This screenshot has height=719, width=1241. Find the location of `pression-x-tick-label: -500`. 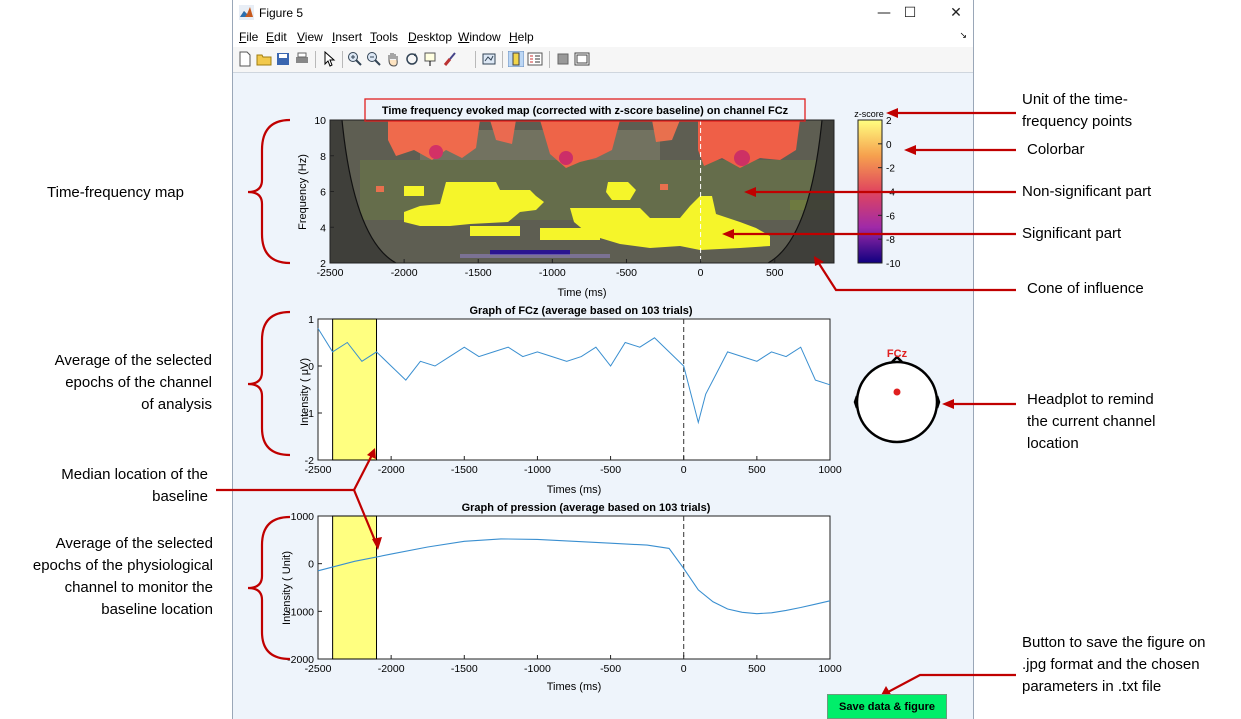

pression-x-tick-label: -500 is located at coordinates (610, 669).